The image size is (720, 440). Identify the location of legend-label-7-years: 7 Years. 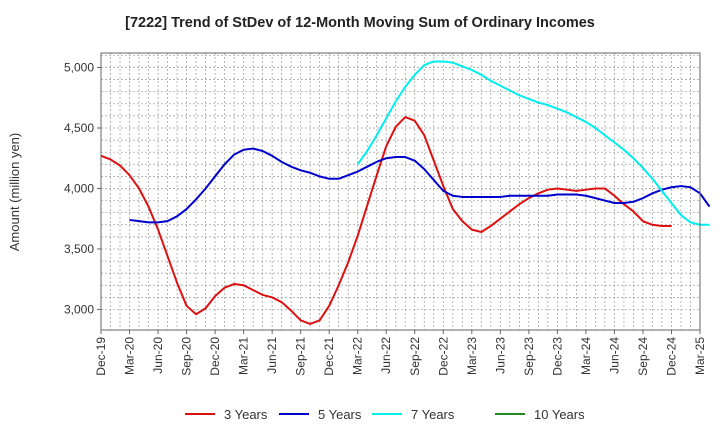
(433, 414).